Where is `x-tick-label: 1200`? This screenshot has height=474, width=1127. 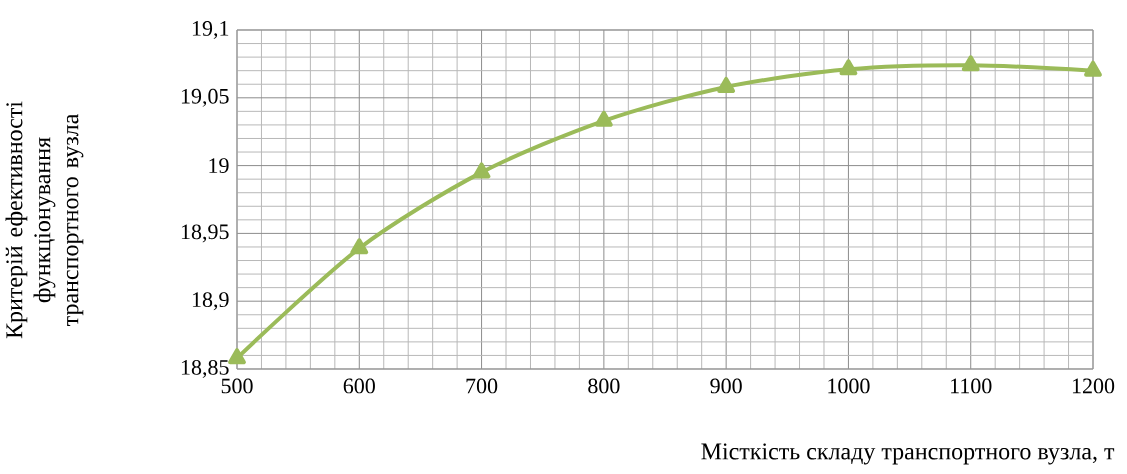
x-tick-label: 1200 is located at coordinates (1093, 386).